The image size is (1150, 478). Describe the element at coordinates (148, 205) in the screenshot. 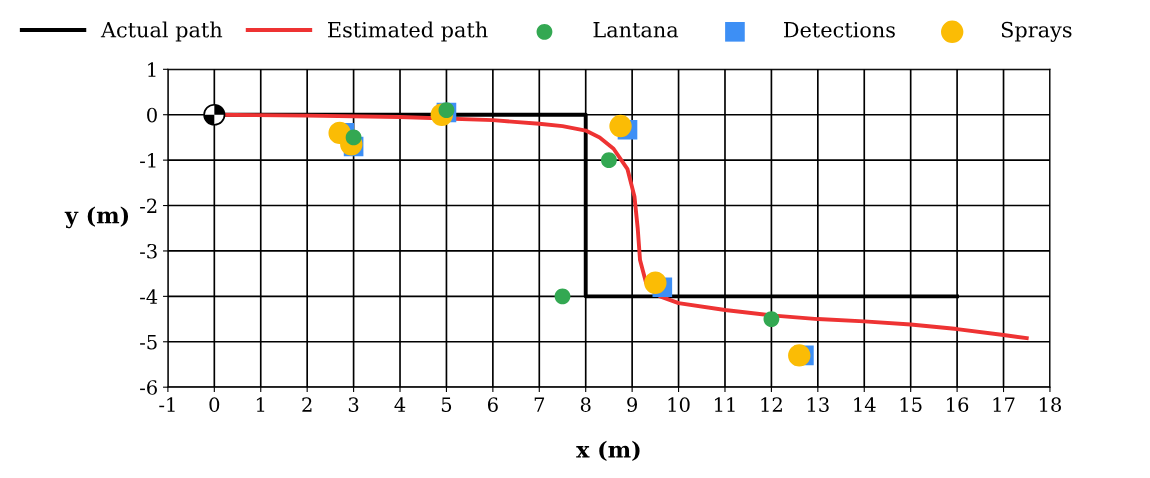

I see `y-tick-label: -2` at that location.